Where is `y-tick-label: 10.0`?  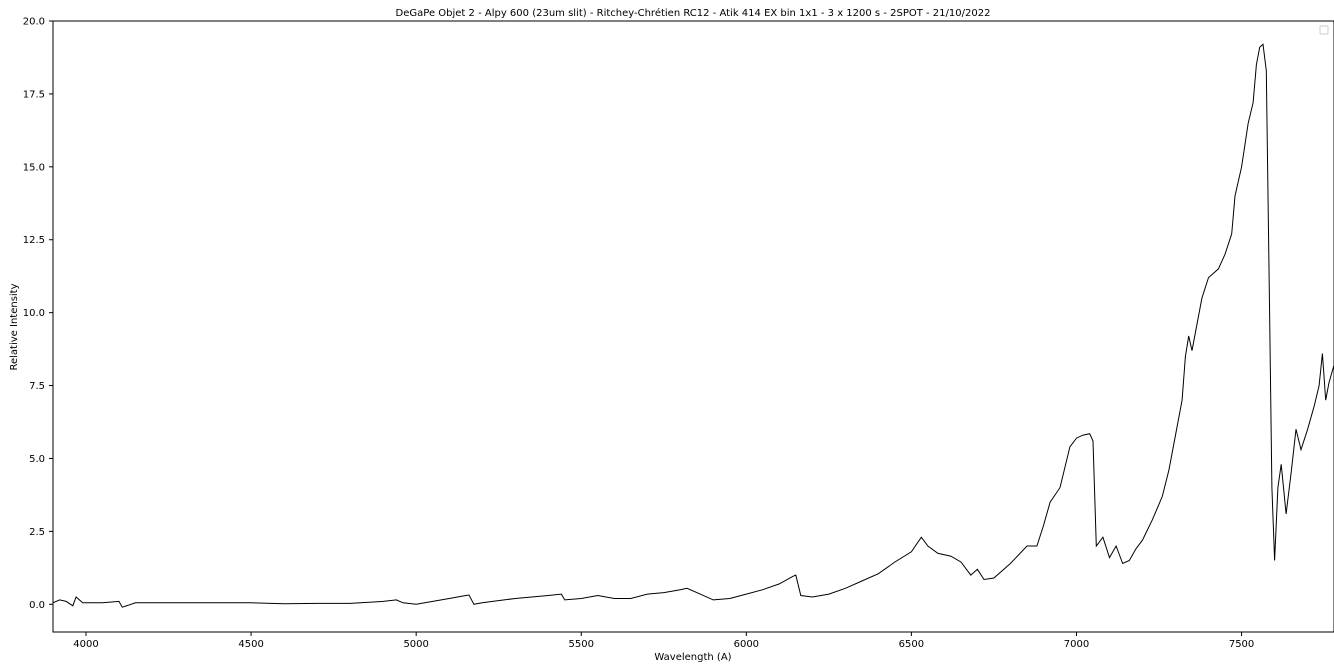 y-tick-label: 10.0 is located at coordinates (34, 313).